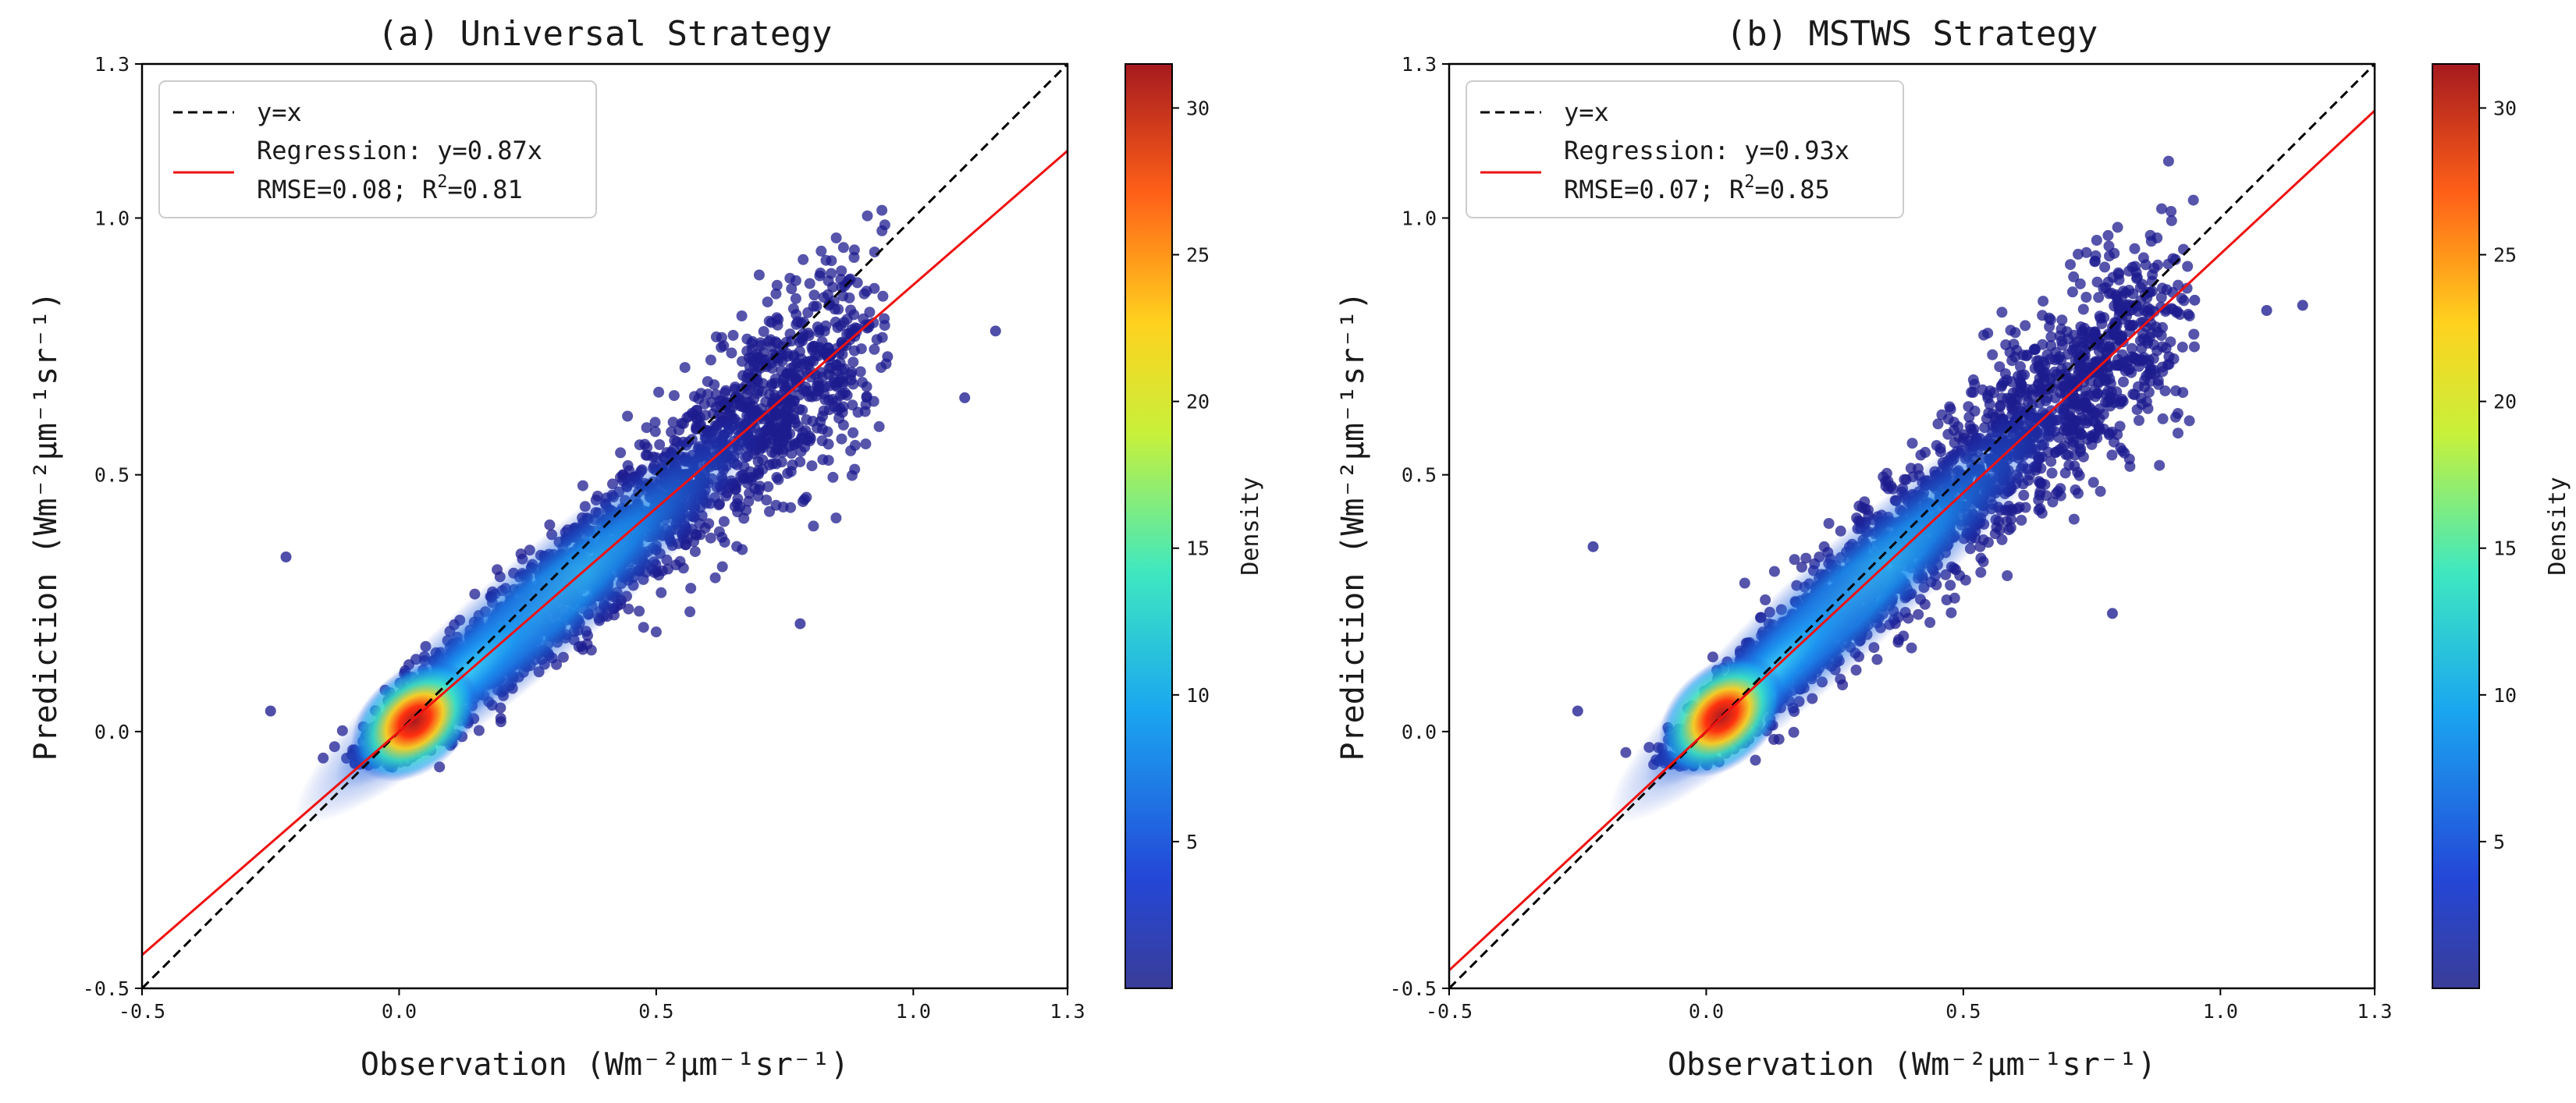 The width and height of the screenshot is (2576, 1103). What do you see at coordinates (913, 1011) in the screenshot?
I see `x-tick-label: 1.0` at bounding box center [913, 1011].